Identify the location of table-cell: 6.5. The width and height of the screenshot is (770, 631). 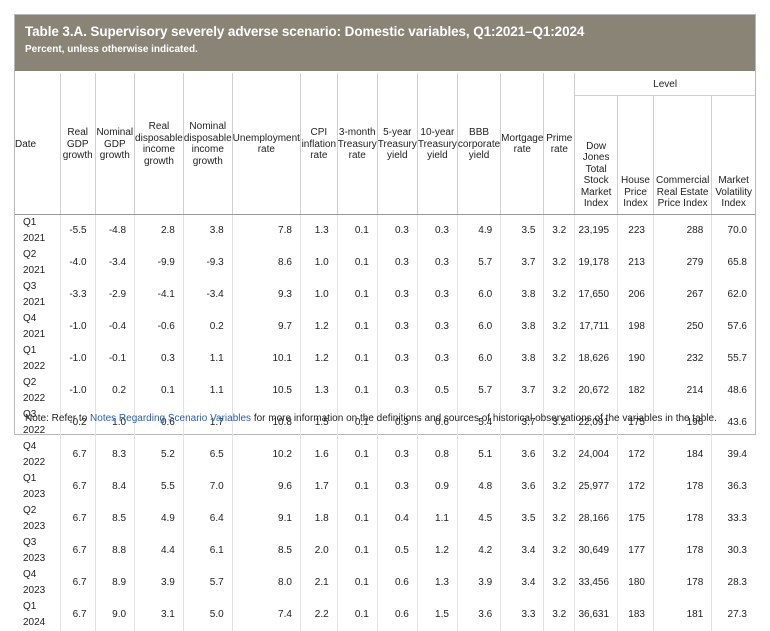
(207, 454).